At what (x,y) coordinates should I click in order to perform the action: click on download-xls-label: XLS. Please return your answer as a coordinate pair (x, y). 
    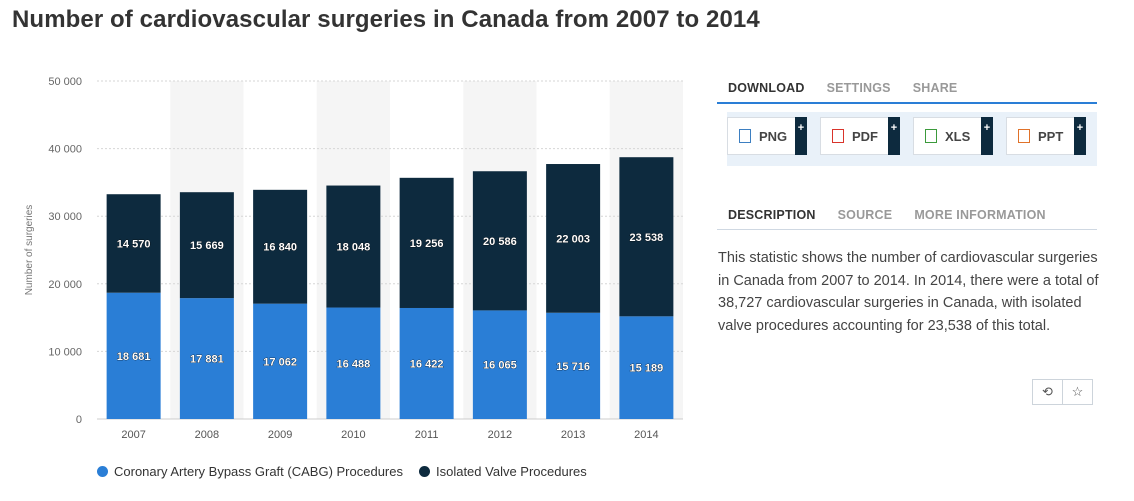
    Looking at the image, I should click on (958, 136).